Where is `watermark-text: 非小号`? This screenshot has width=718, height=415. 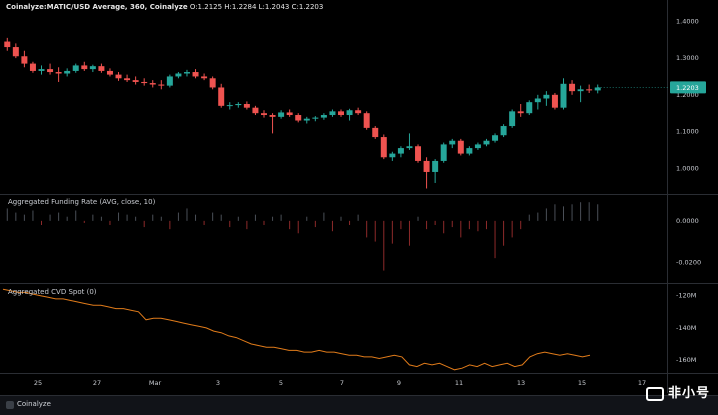
watermark-text: 非小号 is located at coordinates (688, 393).